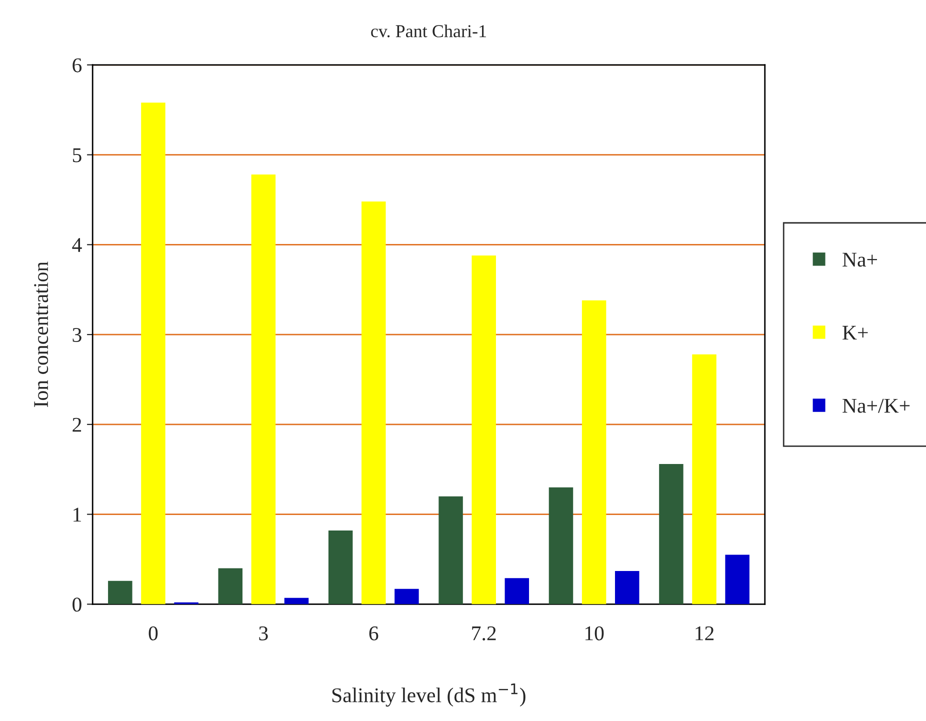 The width and height of the screenshot is (926, 721). Describe the element at coordinates (77, 605) in the screenshot. I see `y-tick-label: 0` at that location.